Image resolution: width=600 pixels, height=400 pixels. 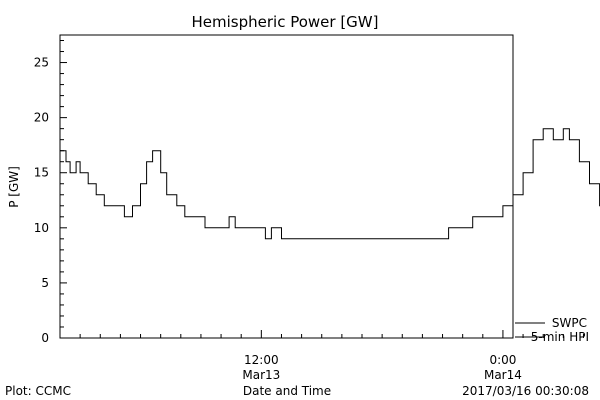 I want to click on legend-label-swpc: SWPC, so click(x=569, y=323).